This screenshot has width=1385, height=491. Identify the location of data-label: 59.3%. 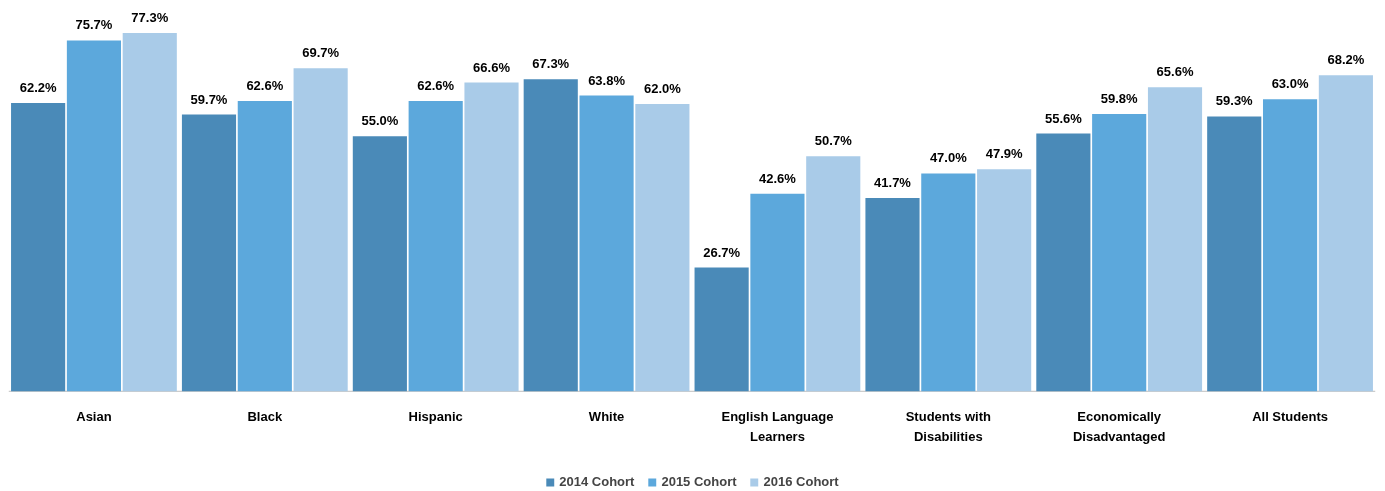
(1234, 101).